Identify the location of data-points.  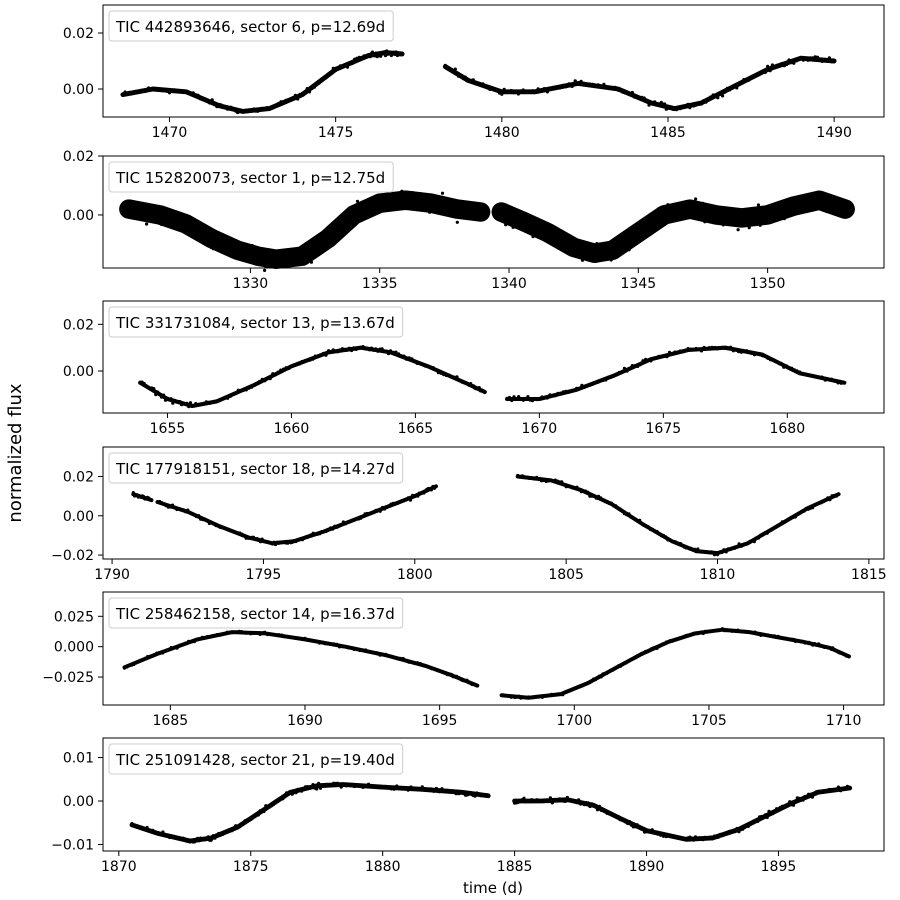
(296, 515).